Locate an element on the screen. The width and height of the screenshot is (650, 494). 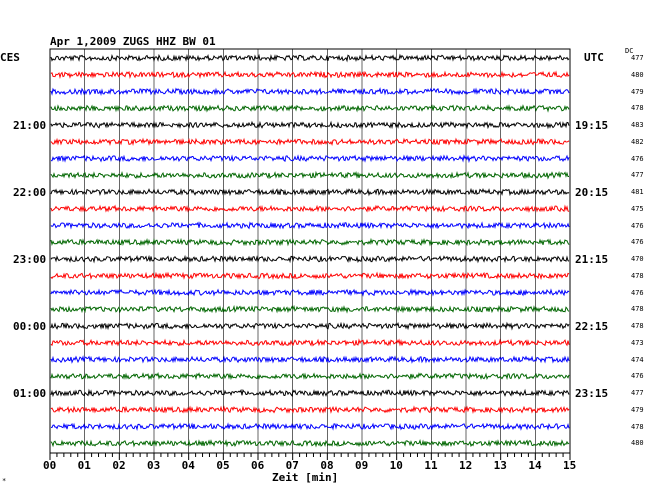
dc-offset-label: 474 is located at coordinates (637, 359).